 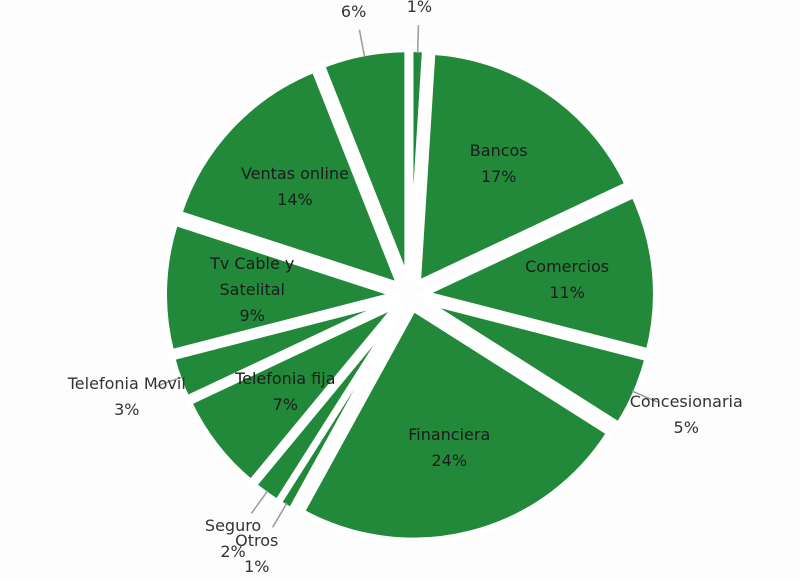 I want to click on value-label: 11%, so click(x=567, y=293).